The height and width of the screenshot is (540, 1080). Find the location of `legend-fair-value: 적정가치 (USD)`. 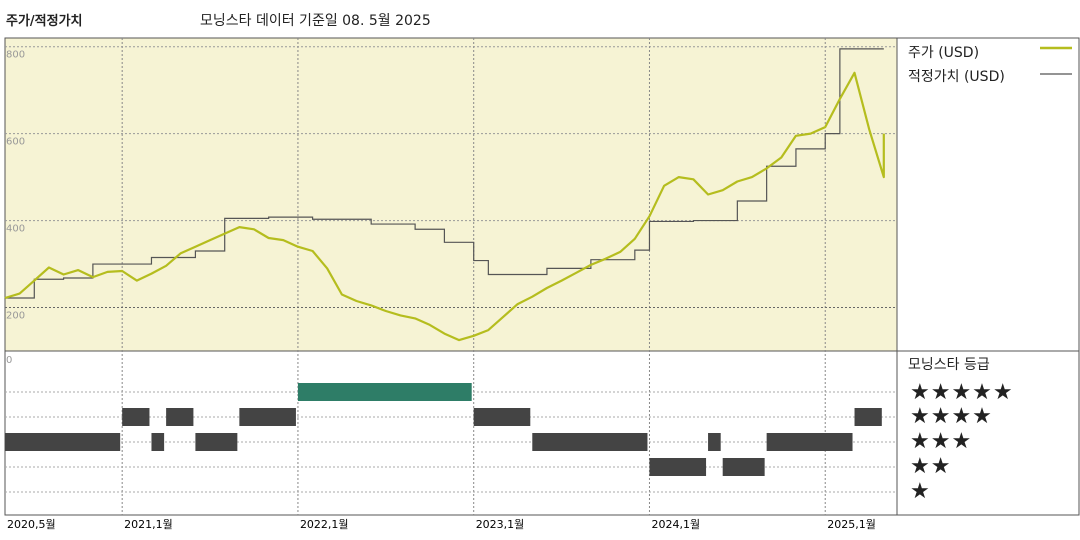

legend-fair-value: 적정가치 (USD) is located at coordinates (956, 77).